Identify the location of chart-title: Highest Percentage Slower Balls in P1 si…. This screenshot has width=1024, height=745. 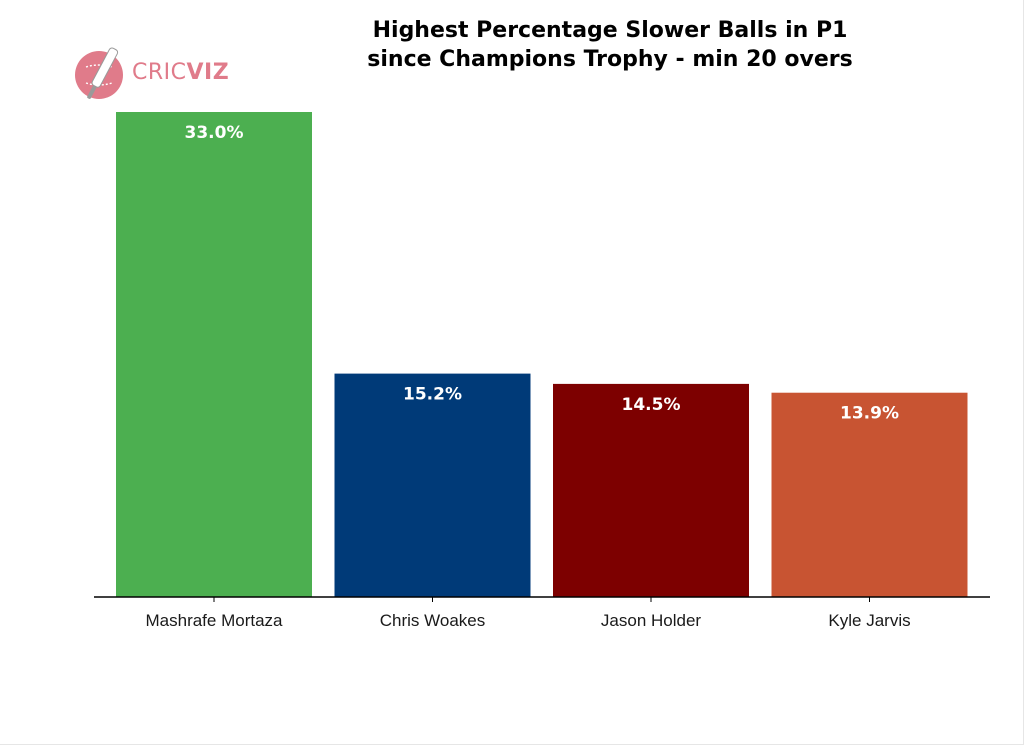
(610, 45).